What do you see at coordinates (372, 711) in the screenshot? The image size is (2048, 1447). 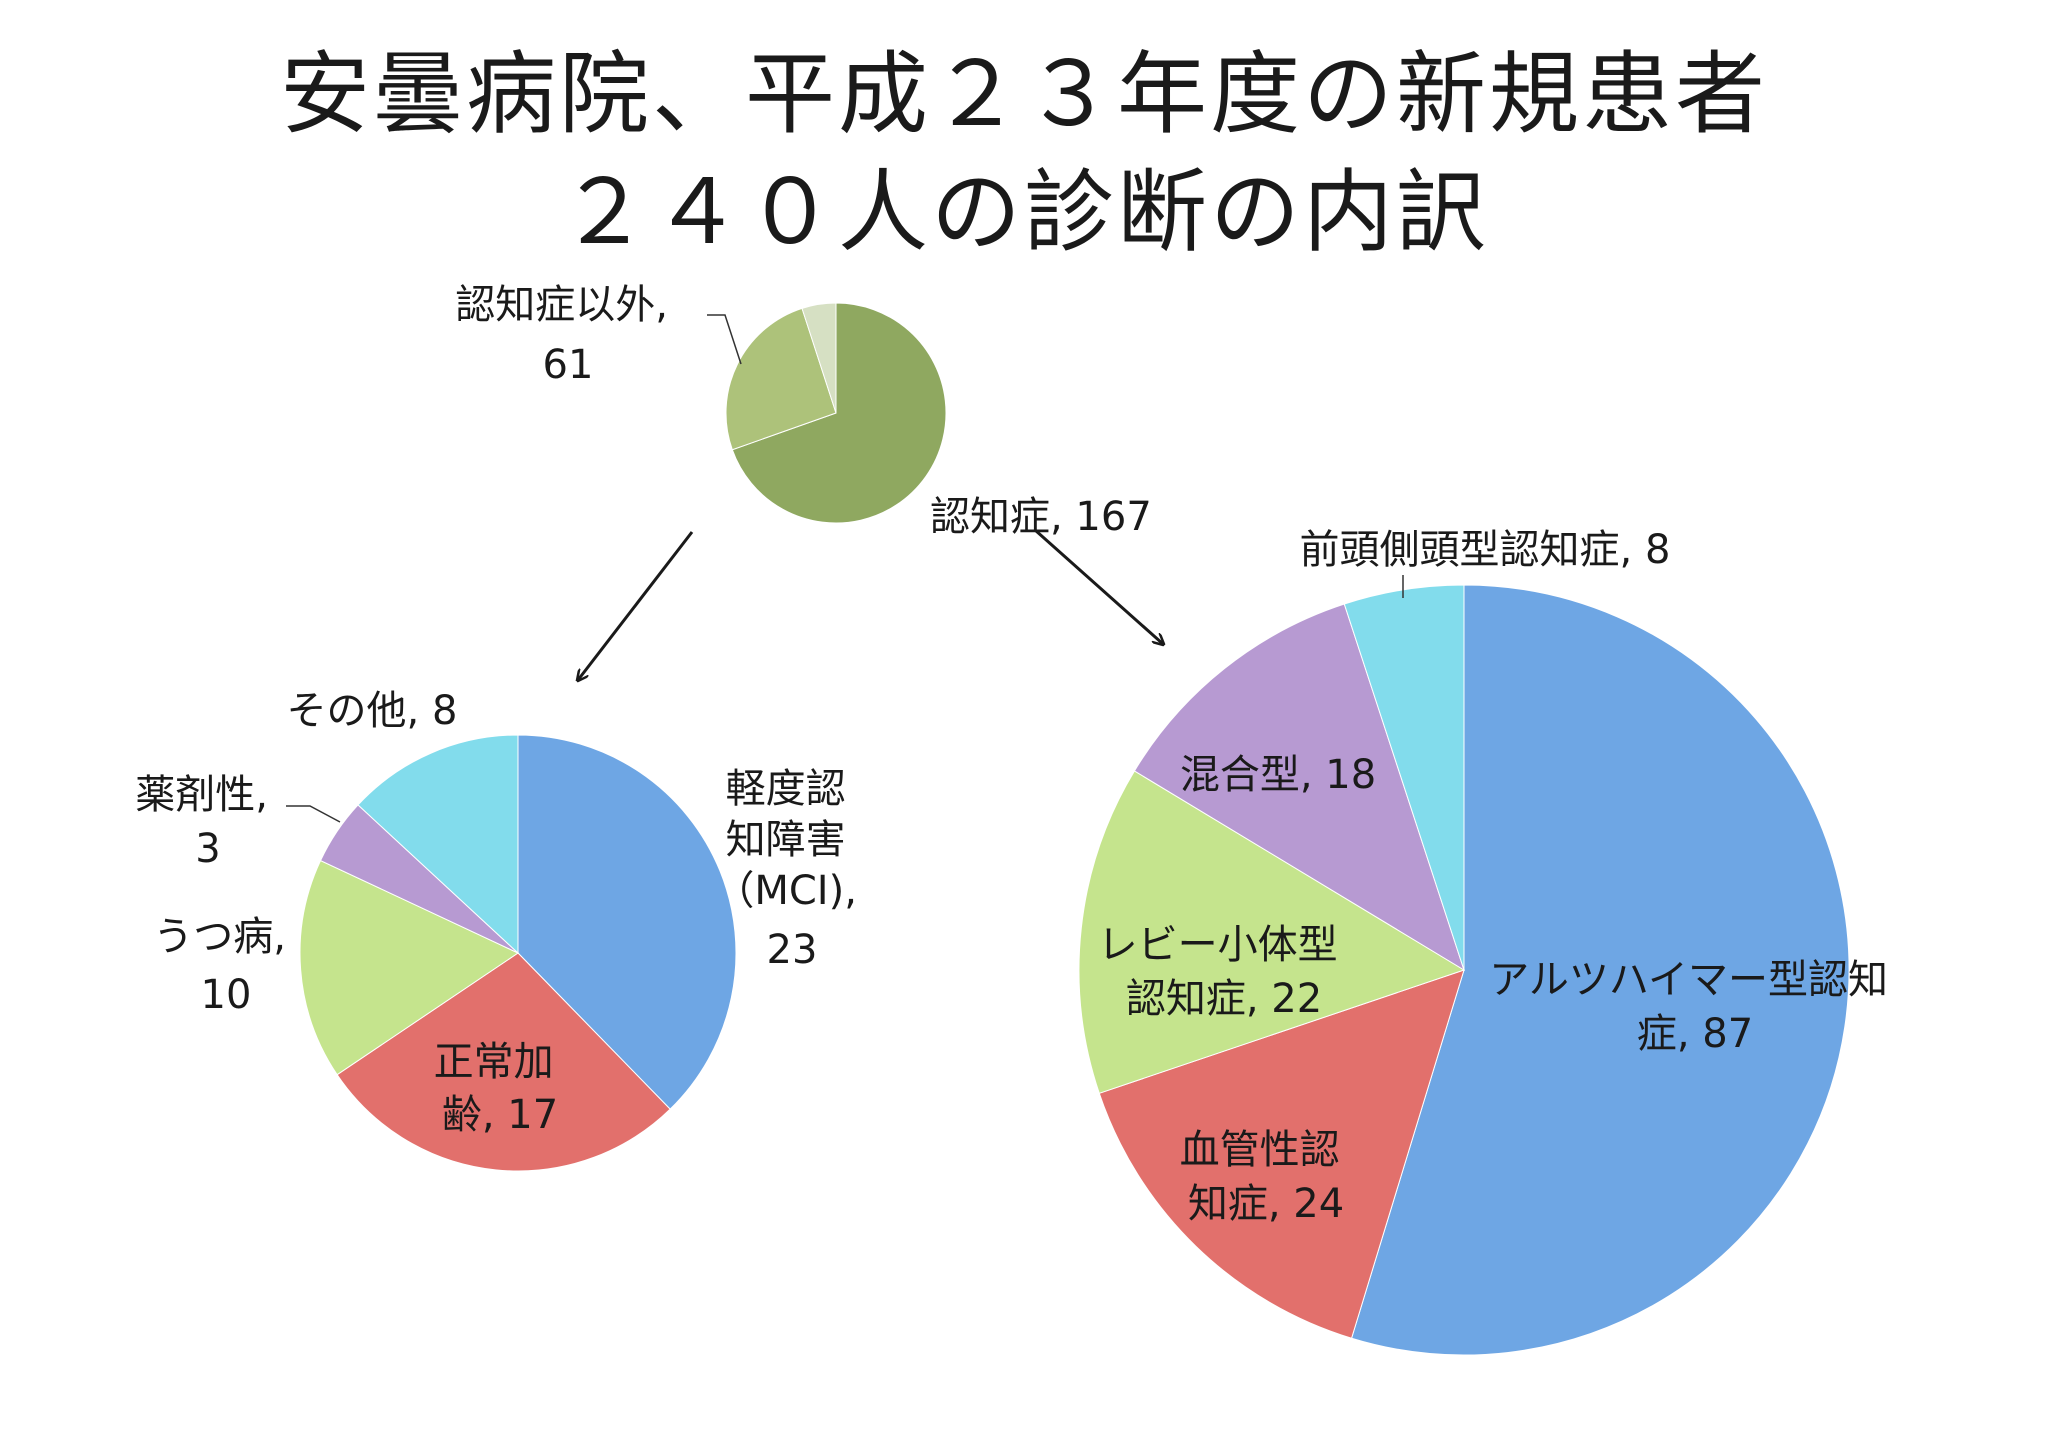 I see `data-label-other: その他, 8` at bounding box center [372, 711].